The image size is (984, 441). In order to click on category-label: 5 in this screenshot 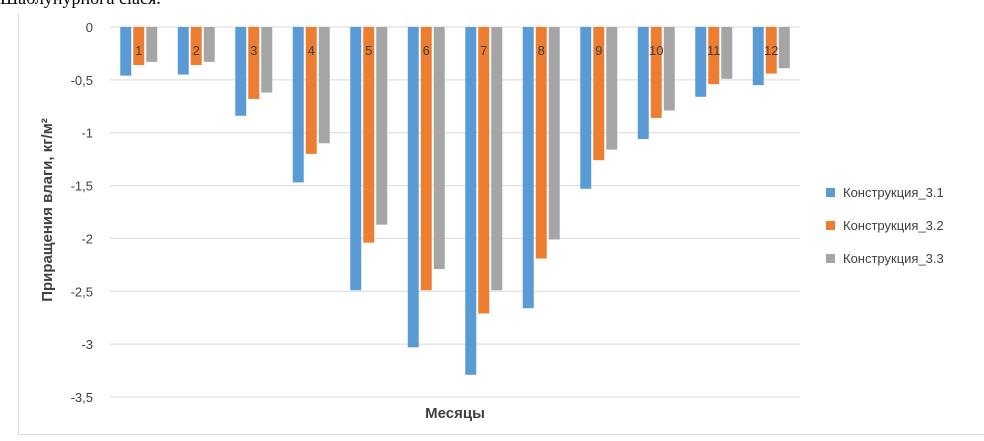, I will do `click(368, 50)`.